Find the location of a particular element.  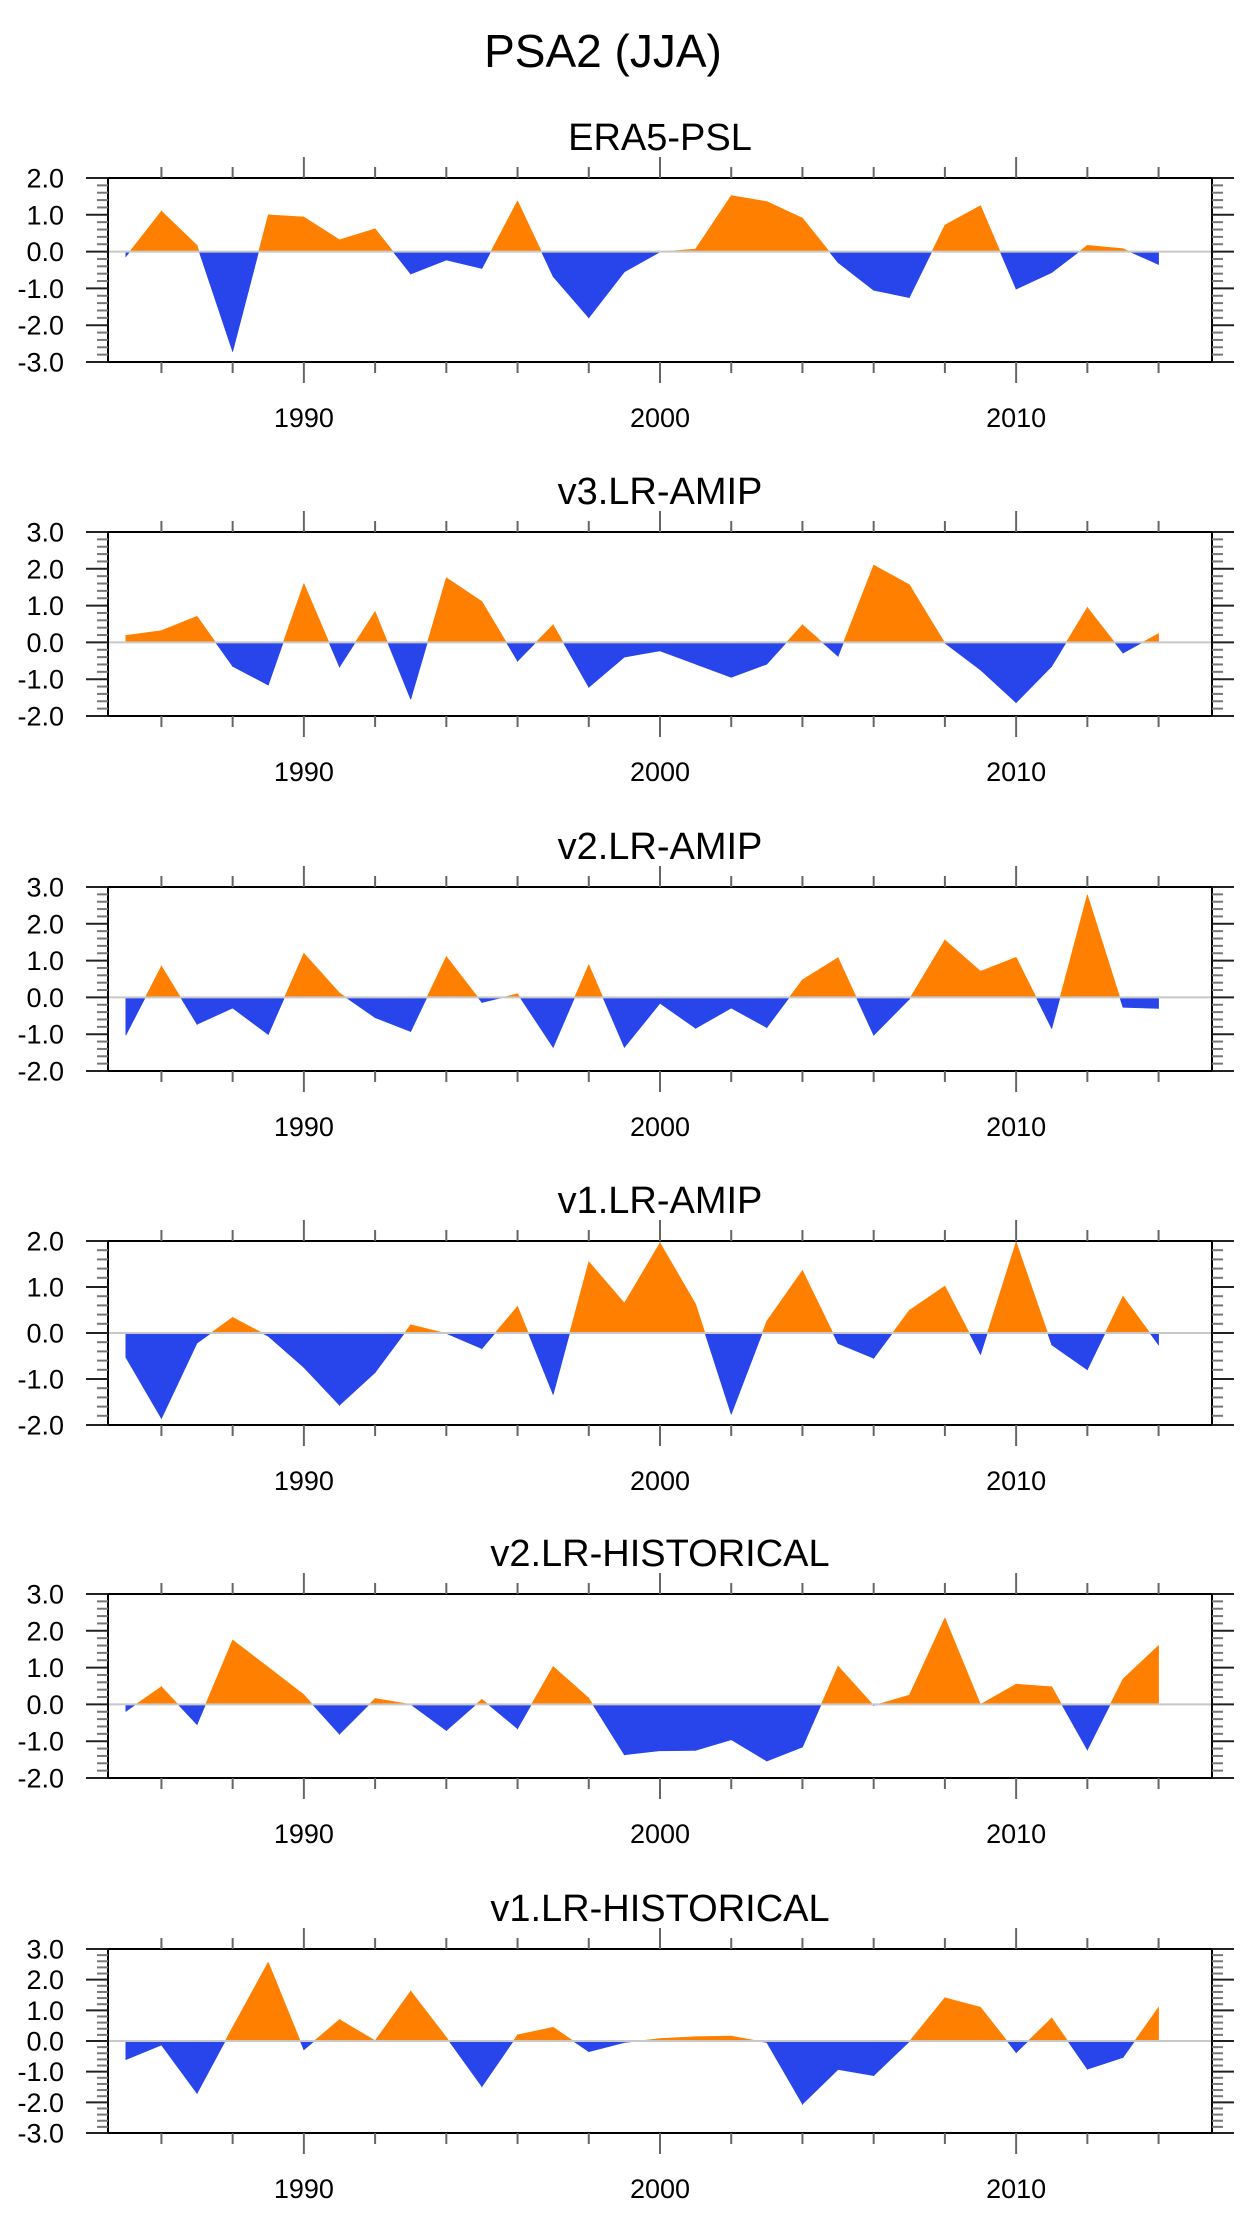

panel-title: v1.LR-HISTORICAL is located at coordinates (659, 1909).